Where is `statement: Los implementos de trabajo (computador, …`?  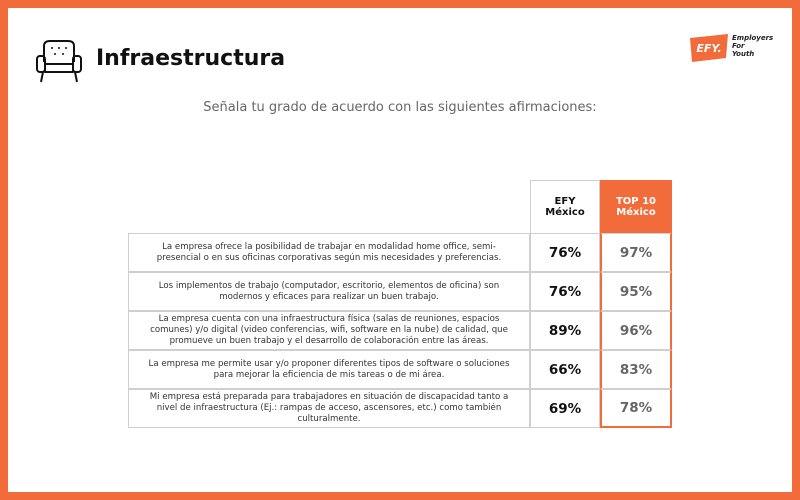 statement: Los implementos de trabajo (computador, … is located at coordinates (329, 291).